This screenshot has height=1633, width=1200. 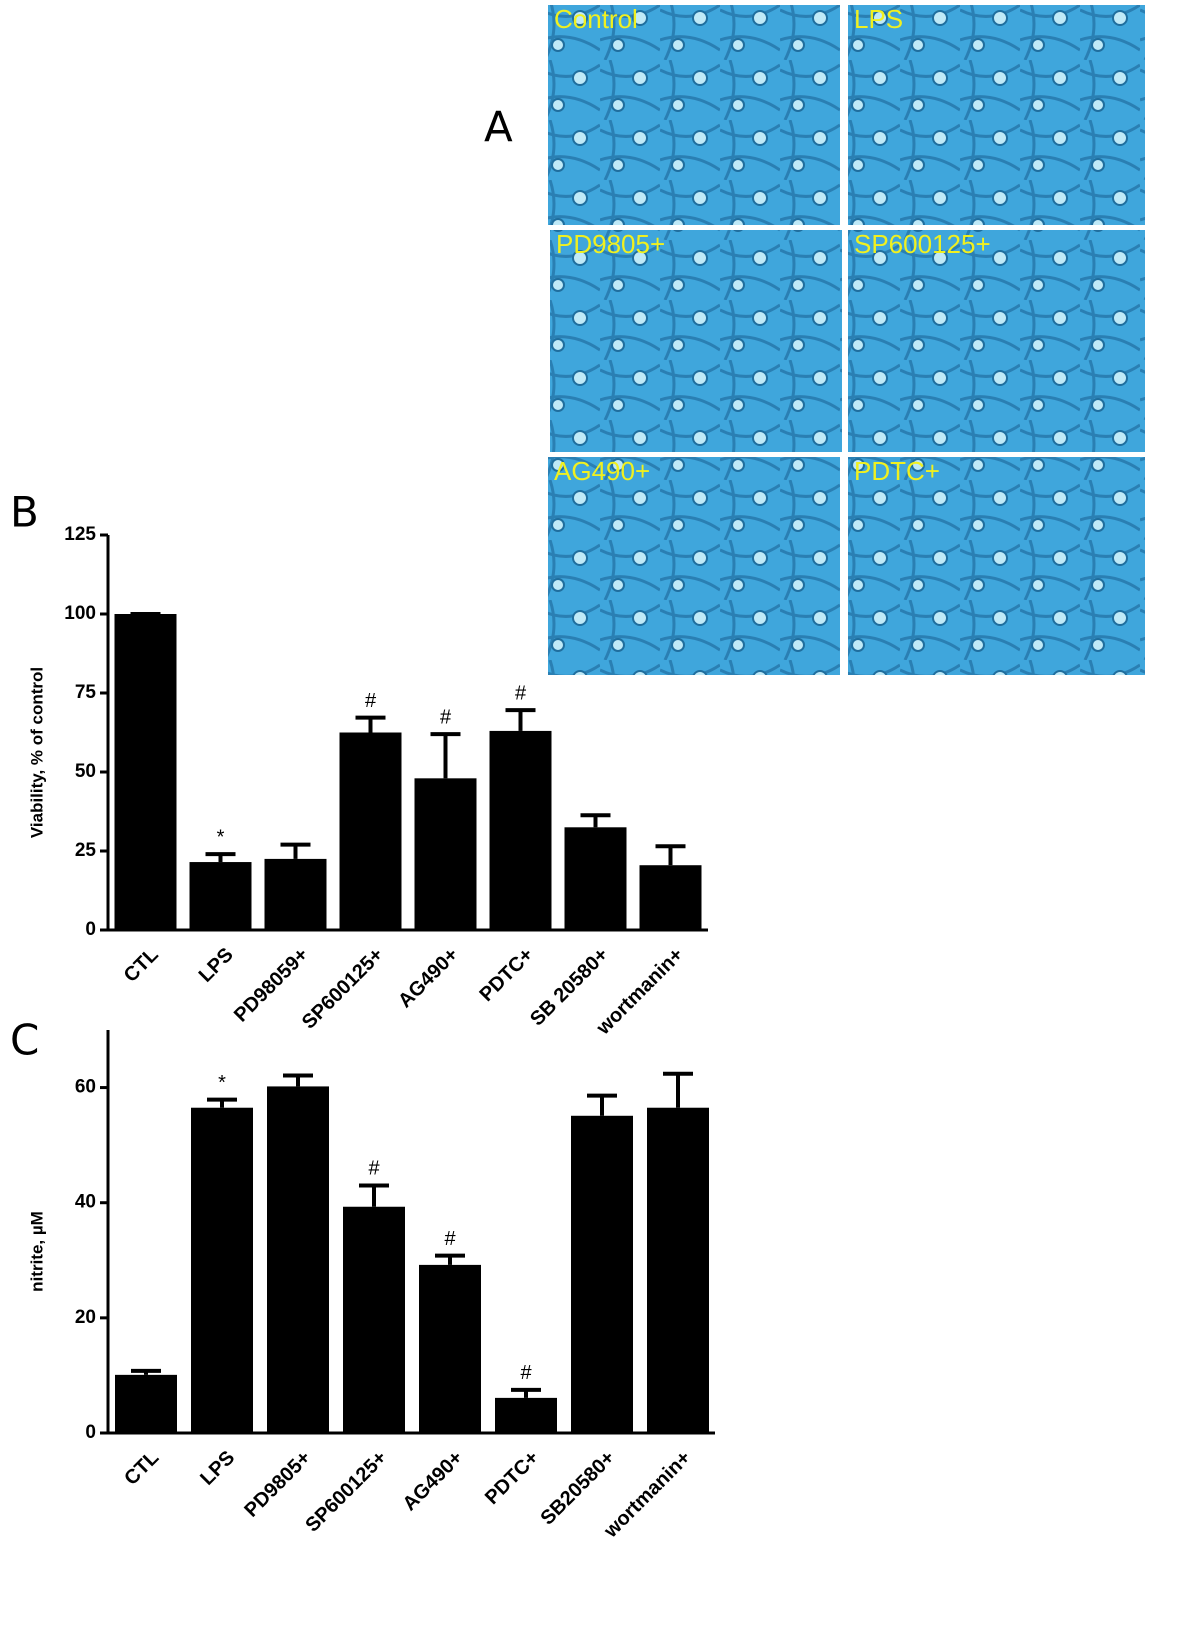 I want to click on y-tick-label: 20, so click(x=85, y=1317).